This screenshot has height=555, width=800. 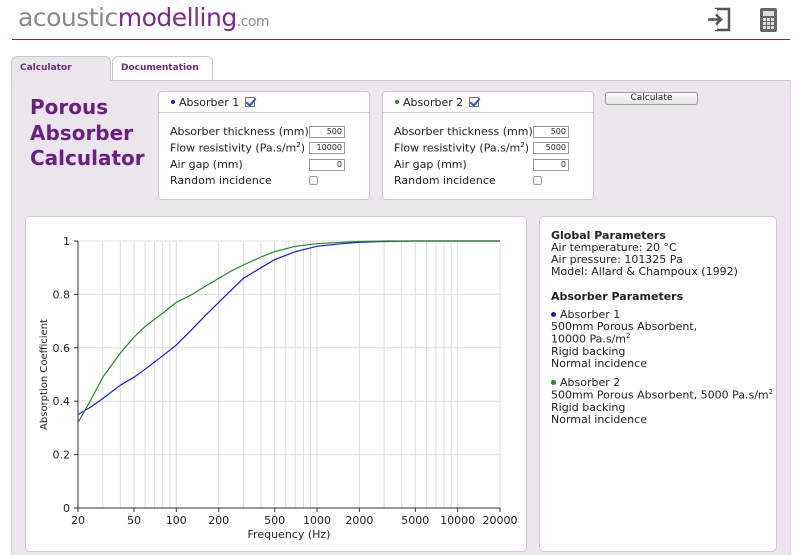 What do you see at coordinates (644, 271) in the screenshot?
I see `model-text: Model: Allard & Champoux (1992)` at bounding box center [644, 271].